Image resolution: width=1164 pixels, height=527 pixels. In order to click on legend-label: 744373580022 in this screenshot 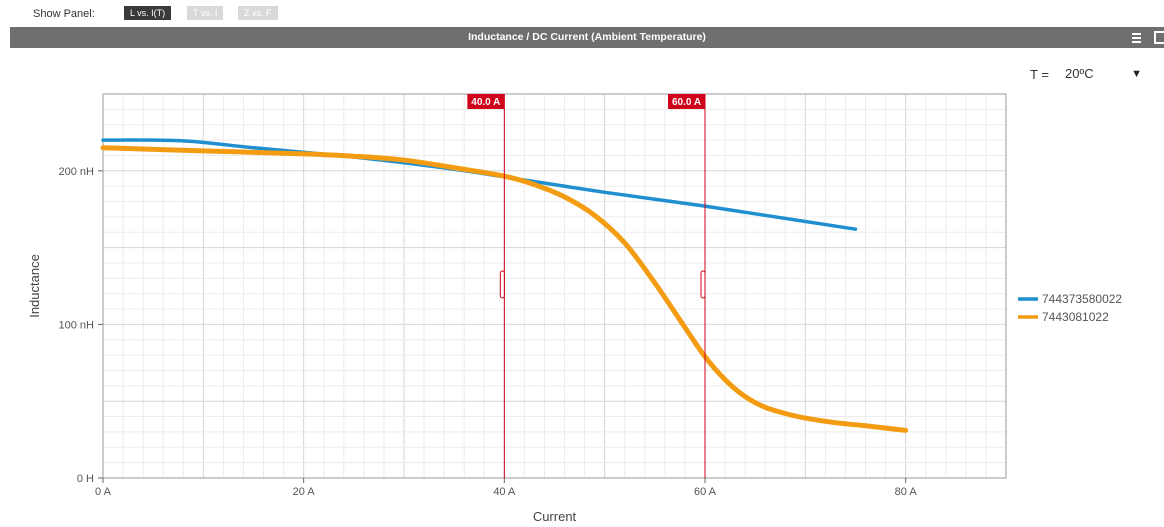, I will do `click(1082, 299)`.